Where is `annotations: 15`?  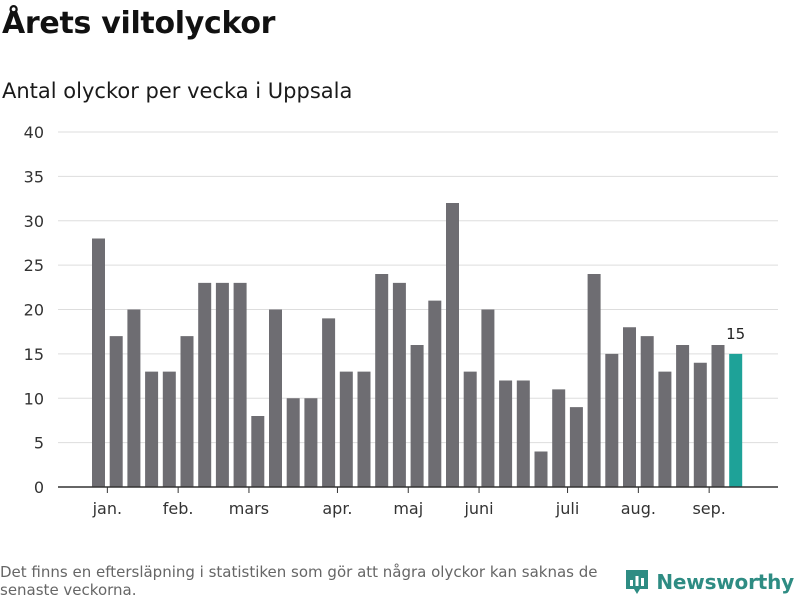
annotations: 15 is located at coordinates (735, 334).